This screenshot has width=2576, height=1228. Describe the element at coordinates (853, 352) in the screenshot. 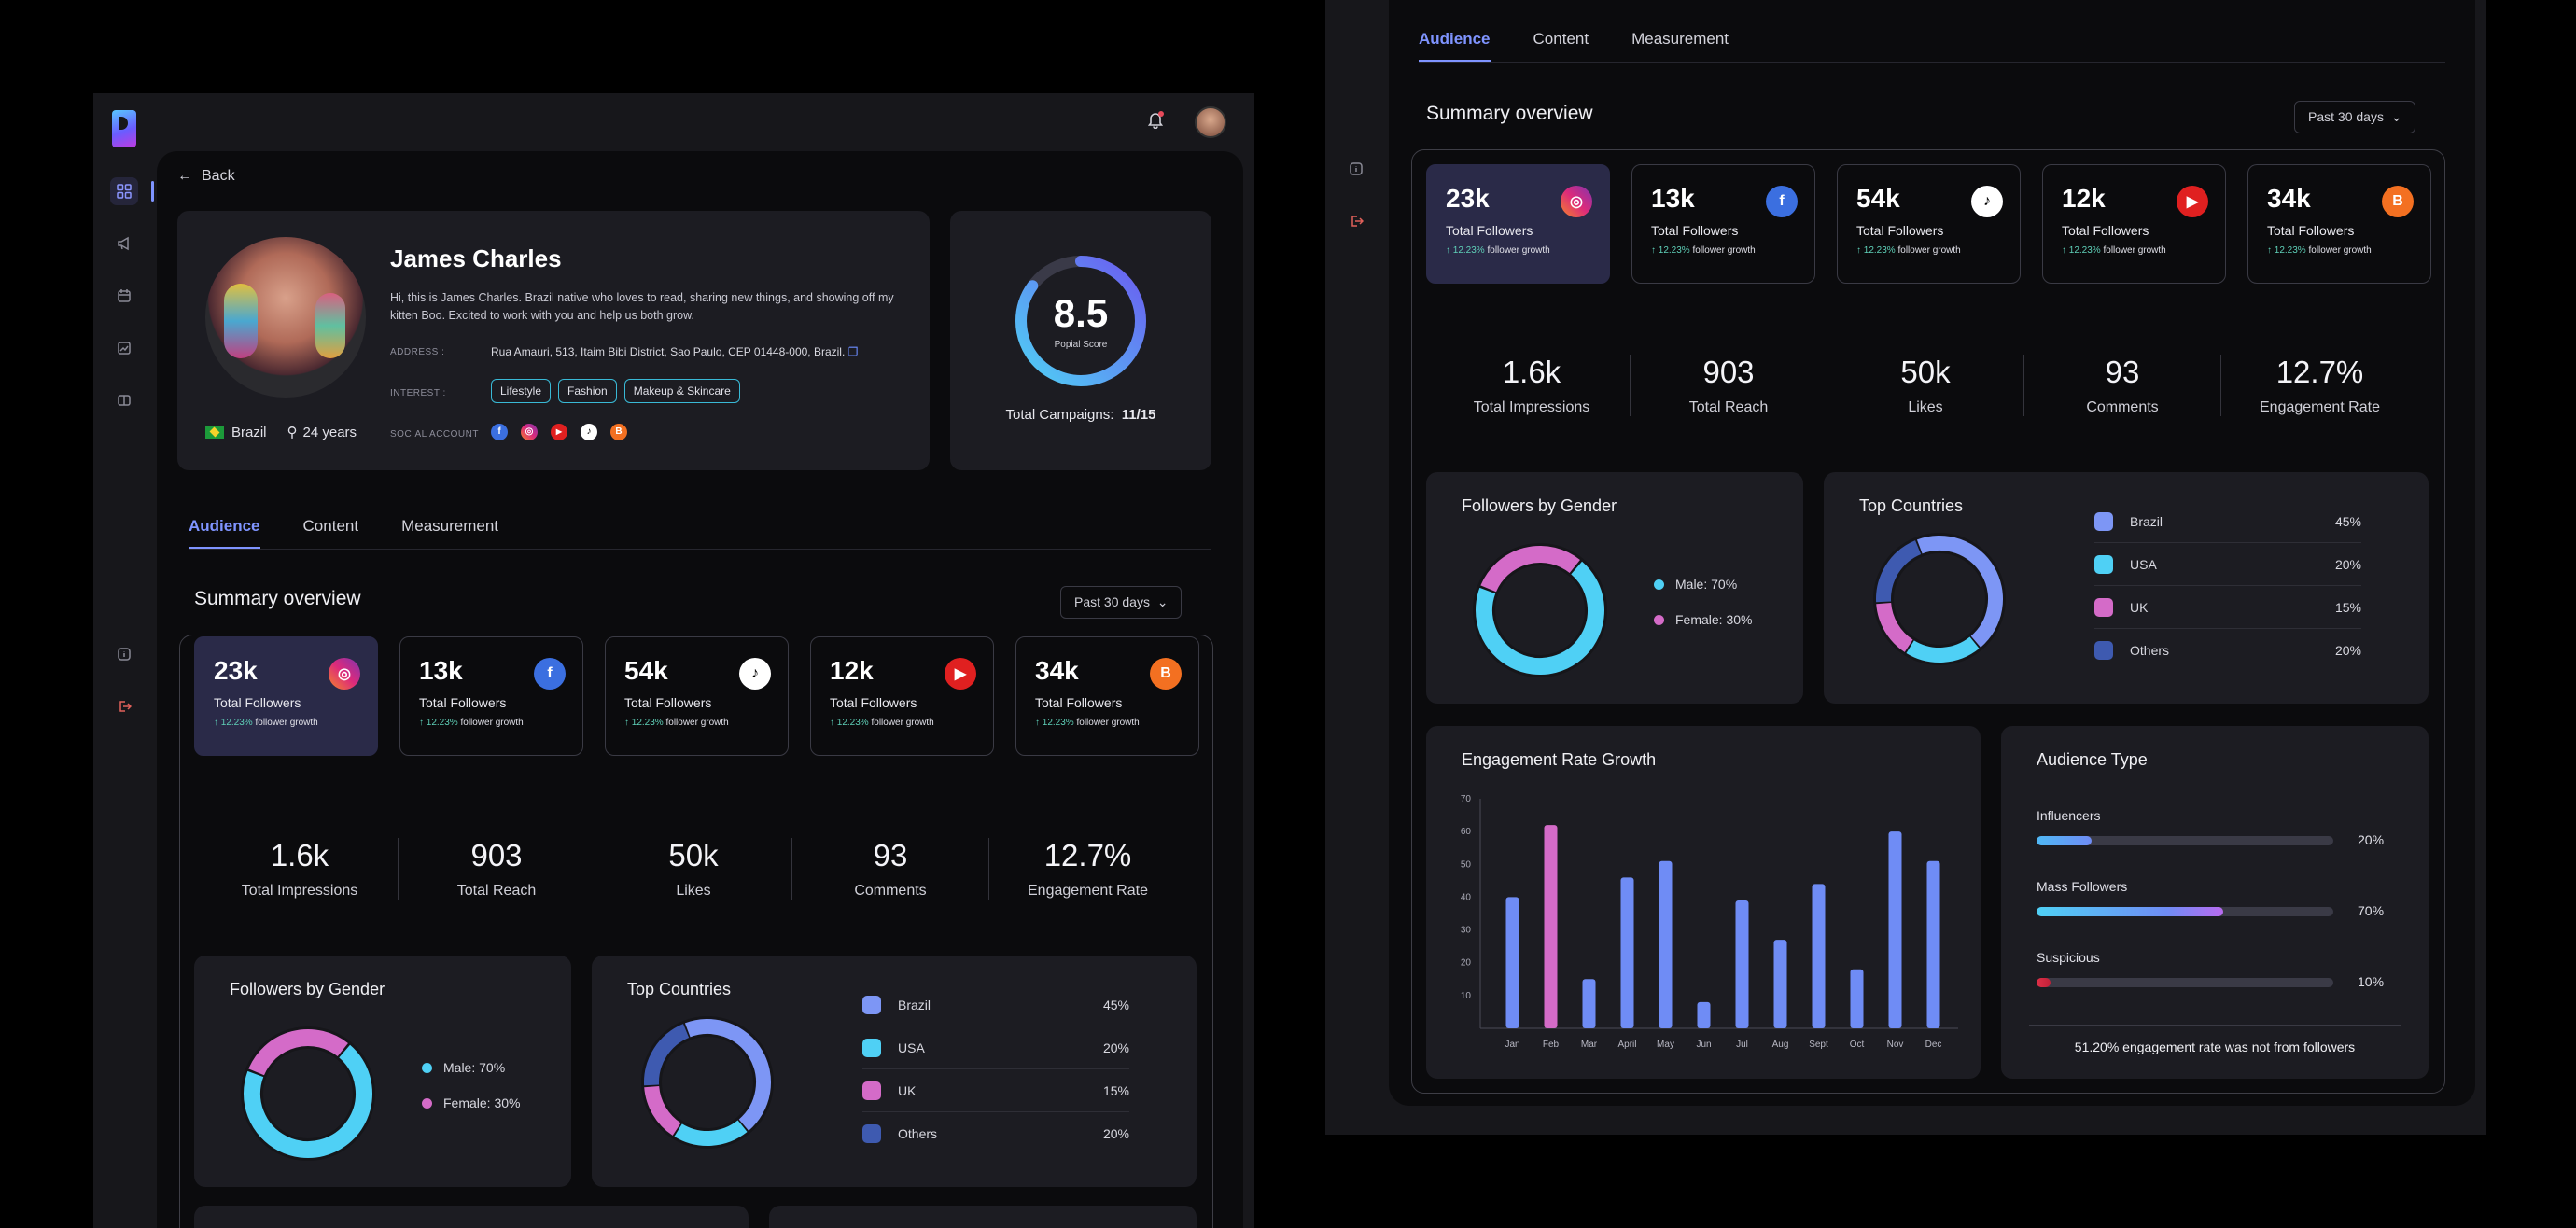

I see `copy-icon: ❐` at that location.